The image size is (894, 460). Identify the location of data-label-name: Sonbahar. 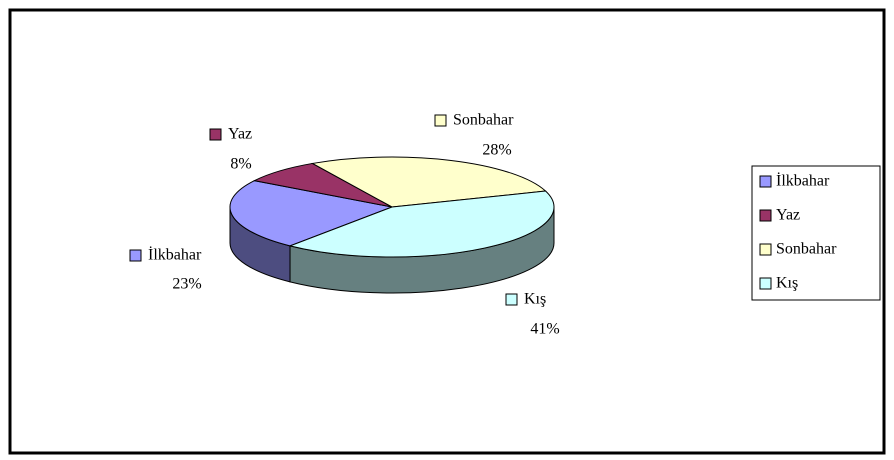
(483, 120).